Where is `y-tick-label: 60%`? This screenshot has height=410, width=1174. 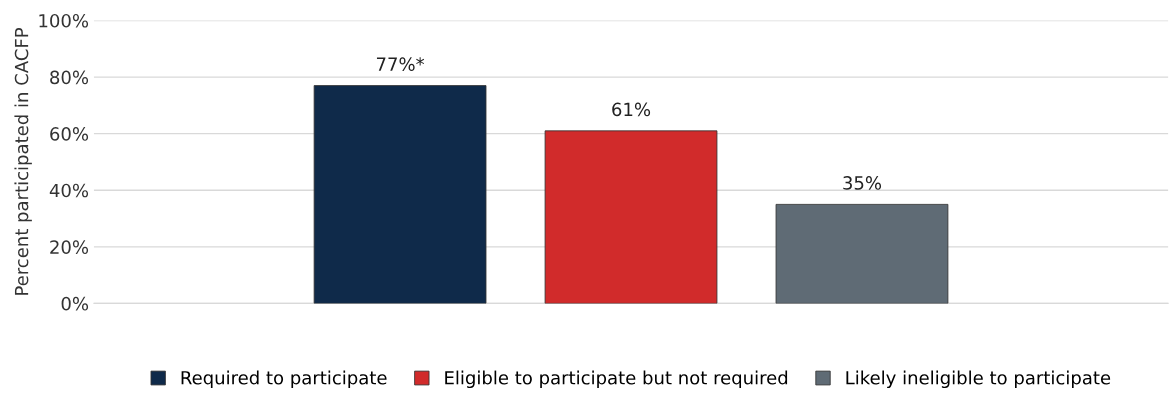
y-tick-label: 60% is located at coordinates (69, 134).